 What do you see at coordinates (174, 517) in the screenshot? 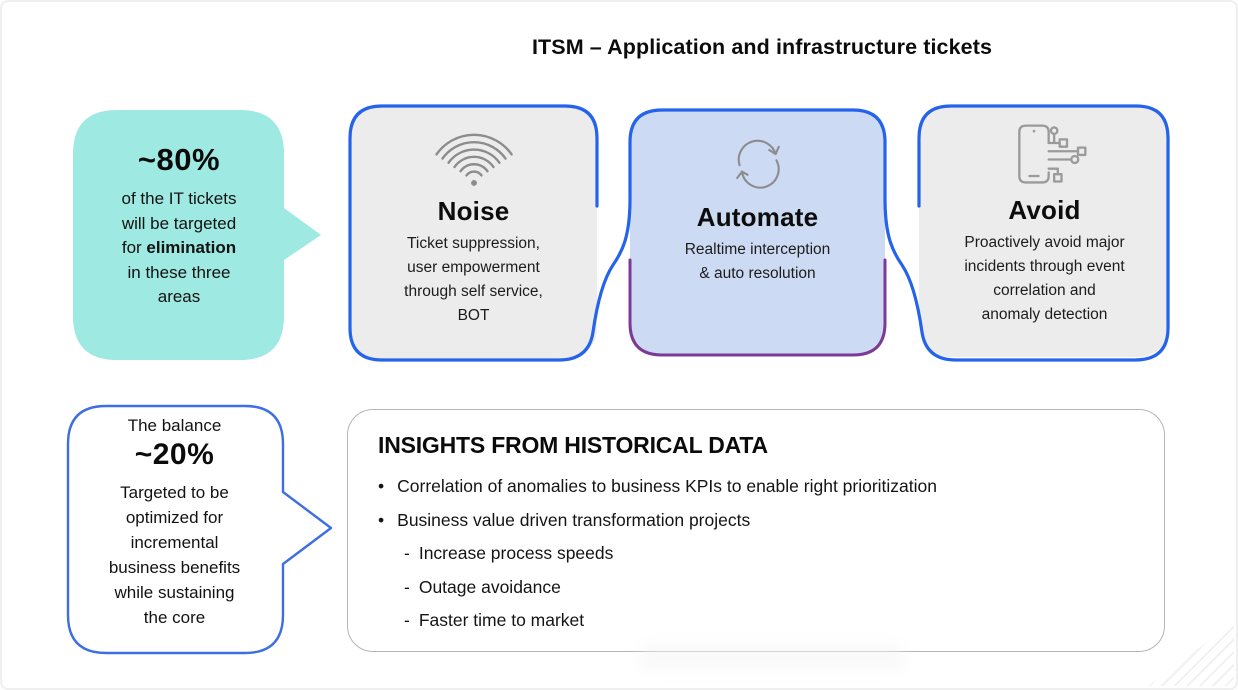
I see `callout-20-line: optimized for` at bounding box center [174, 517].